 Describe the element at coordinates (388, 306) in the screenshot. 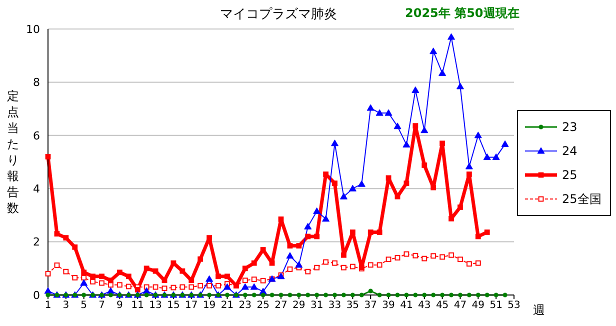

I see `x-tick-label: 39` at that location.